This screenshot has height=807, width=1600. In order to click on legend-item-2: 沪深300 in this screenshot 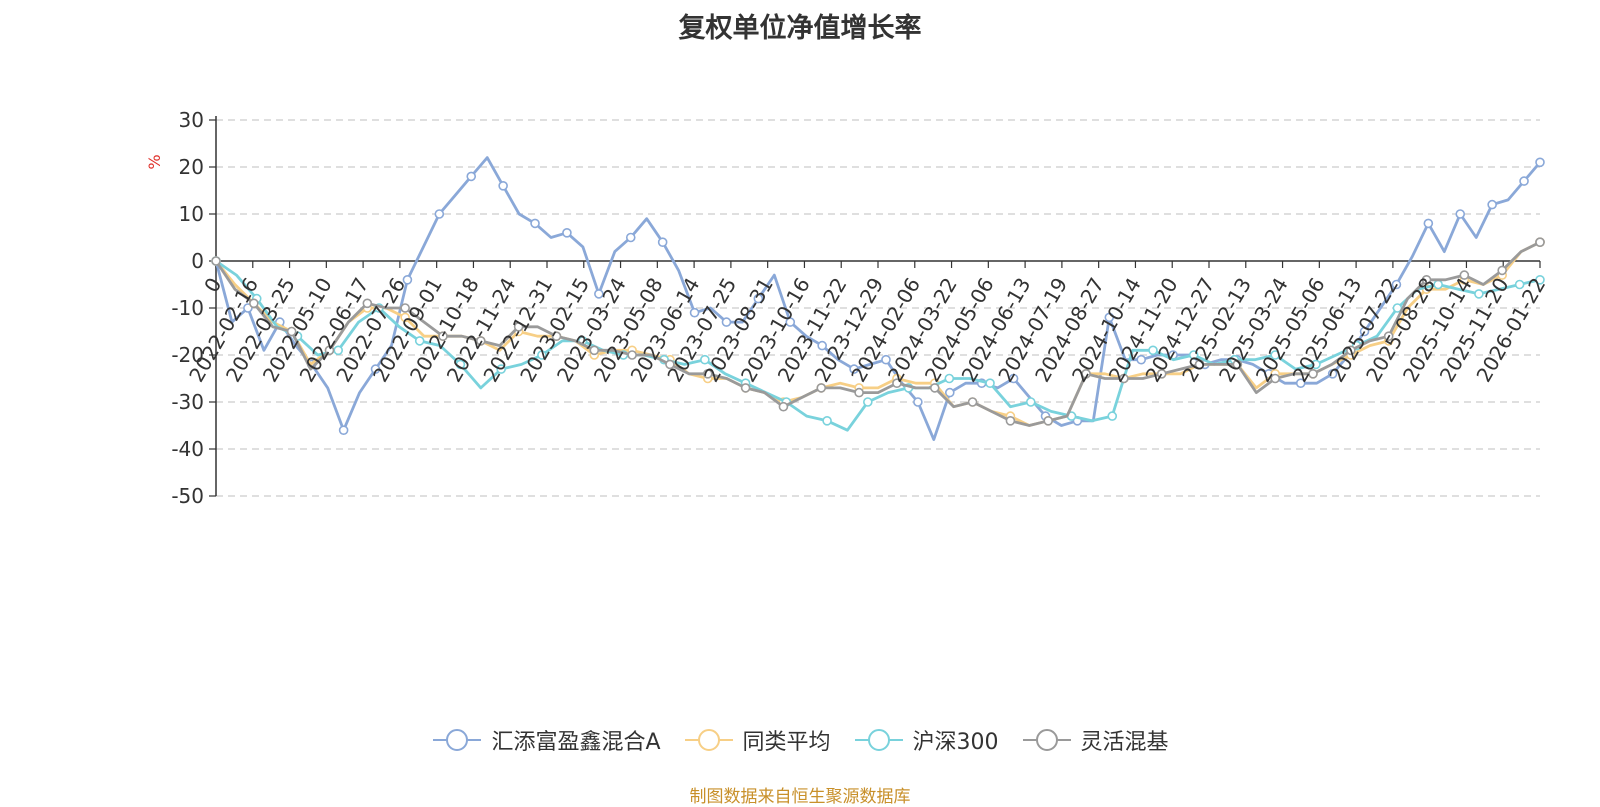, I will do `click(926, 740)`.